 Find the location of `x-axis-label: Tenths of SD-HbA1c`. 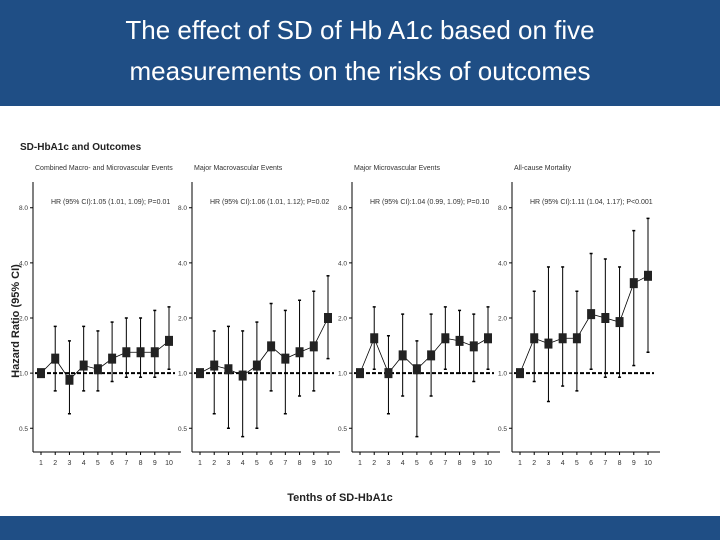

x-axis-label: Tenths of SD-HbA1c is located at coordinates (340, 498).